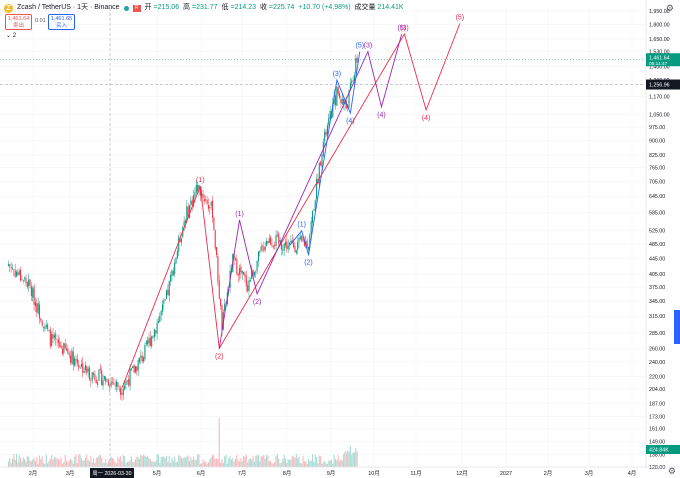 Image resolution: width=680 pixels, height=478 pixels. What do you see at coordinates (33, 473) in the screenshot?
I see `time-tick-label: 2月` at bounding box center [33, 473].